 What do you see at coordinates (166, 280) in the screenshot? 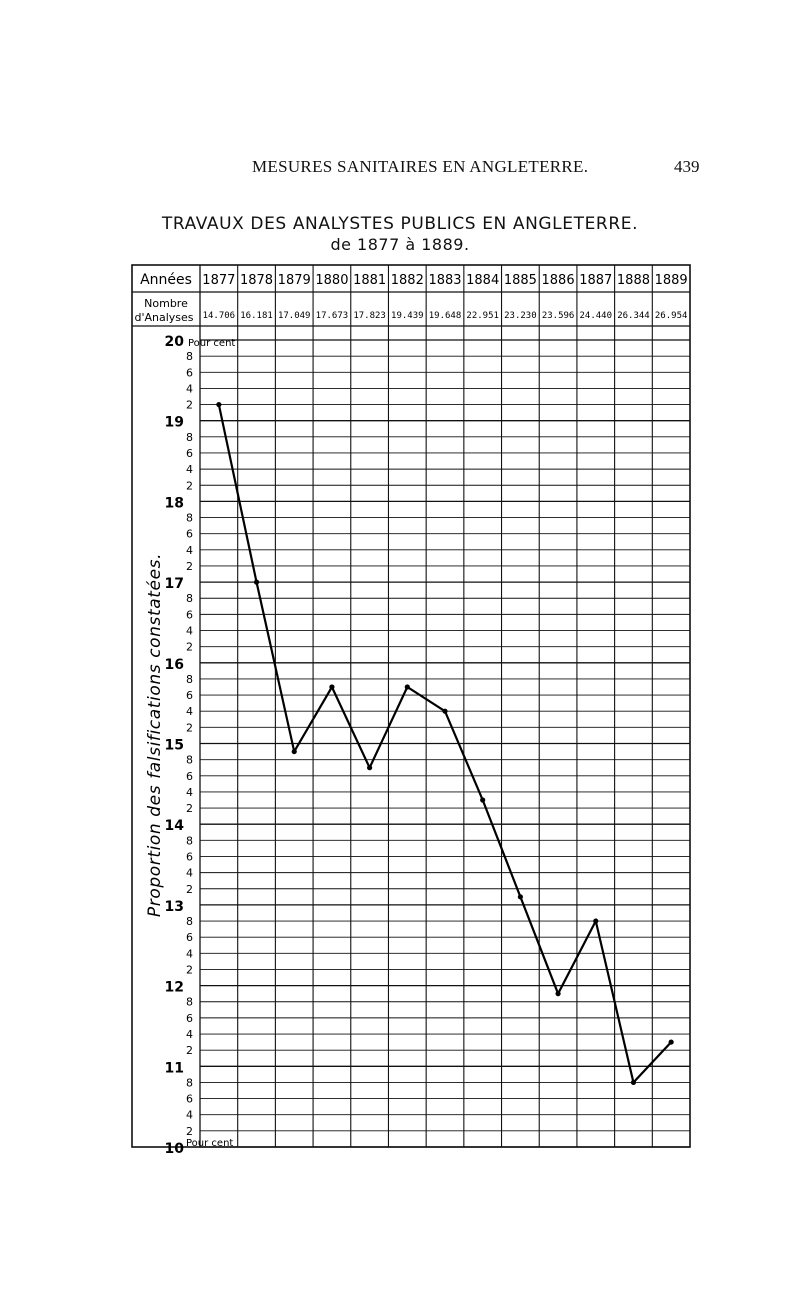
I see `row-label-years: Années` at bounding box center [166, 280].